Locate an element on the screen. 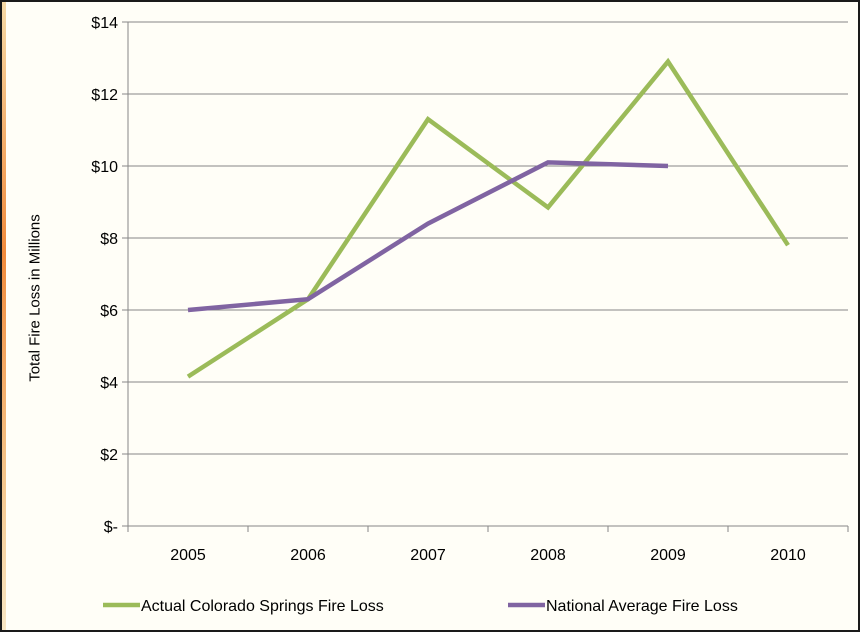 The width and height of the screenshot is (860, 632). y-tick-label: $2 is located at coordinates (109, 455).